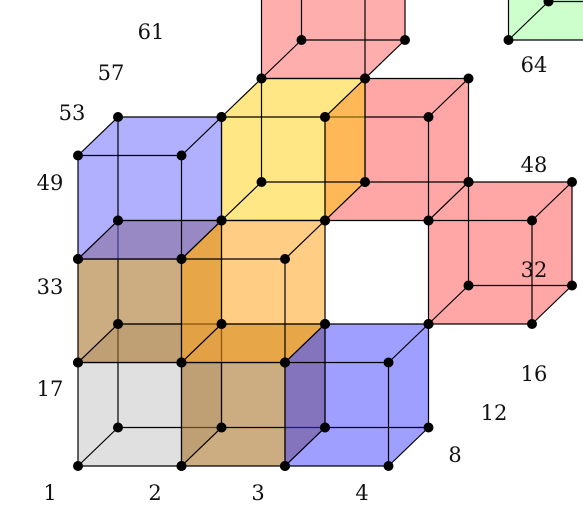 The width and height of the screenshot is (583, 530). Describe the element at coordinates (534, 165) in the screenshot. I see `label-48: 48` at that location.